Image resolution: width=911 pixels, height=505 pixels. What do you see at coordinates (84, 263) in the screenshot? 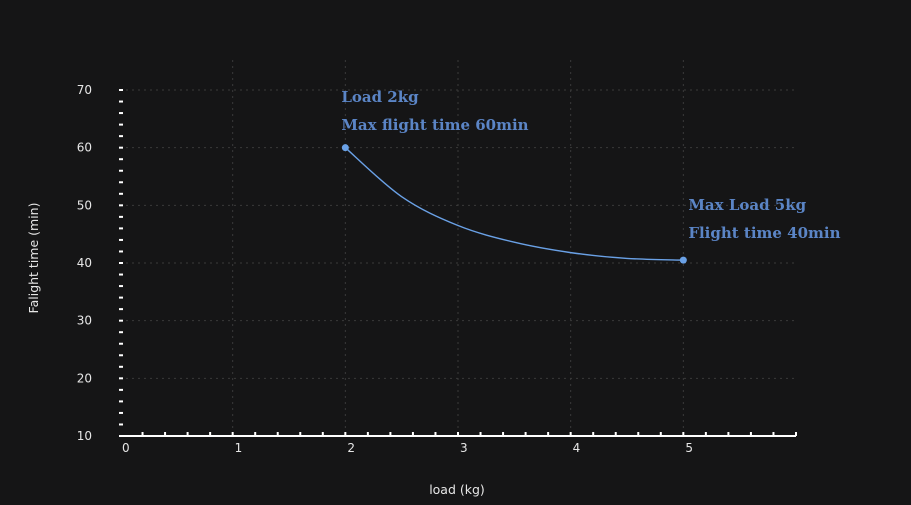
I see `y-tick-label: 40` at bounding box center [84, 263].